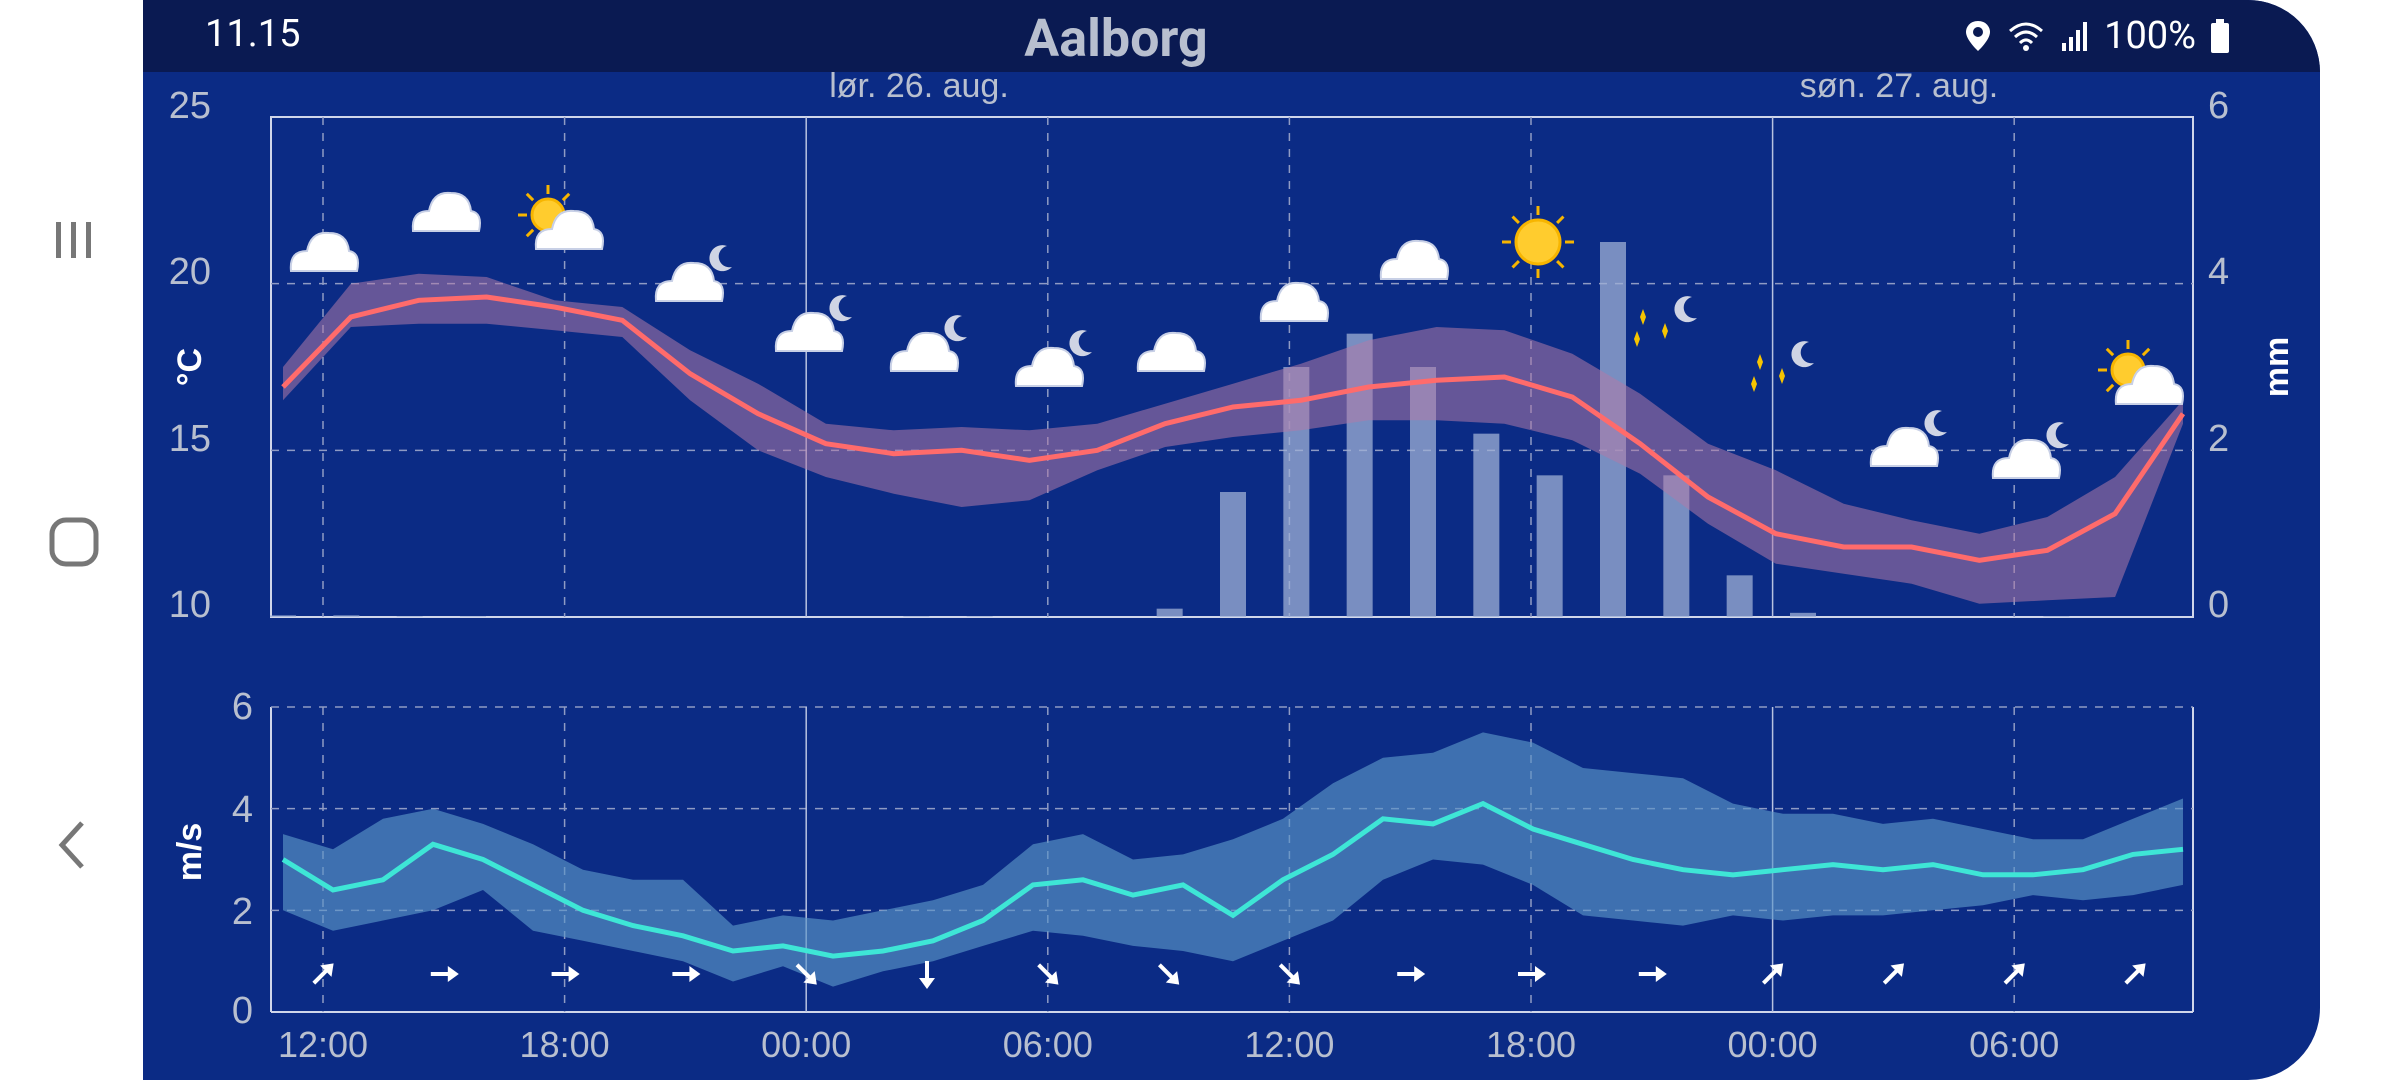  I want to click on battery-icon, so click(2220, 36).